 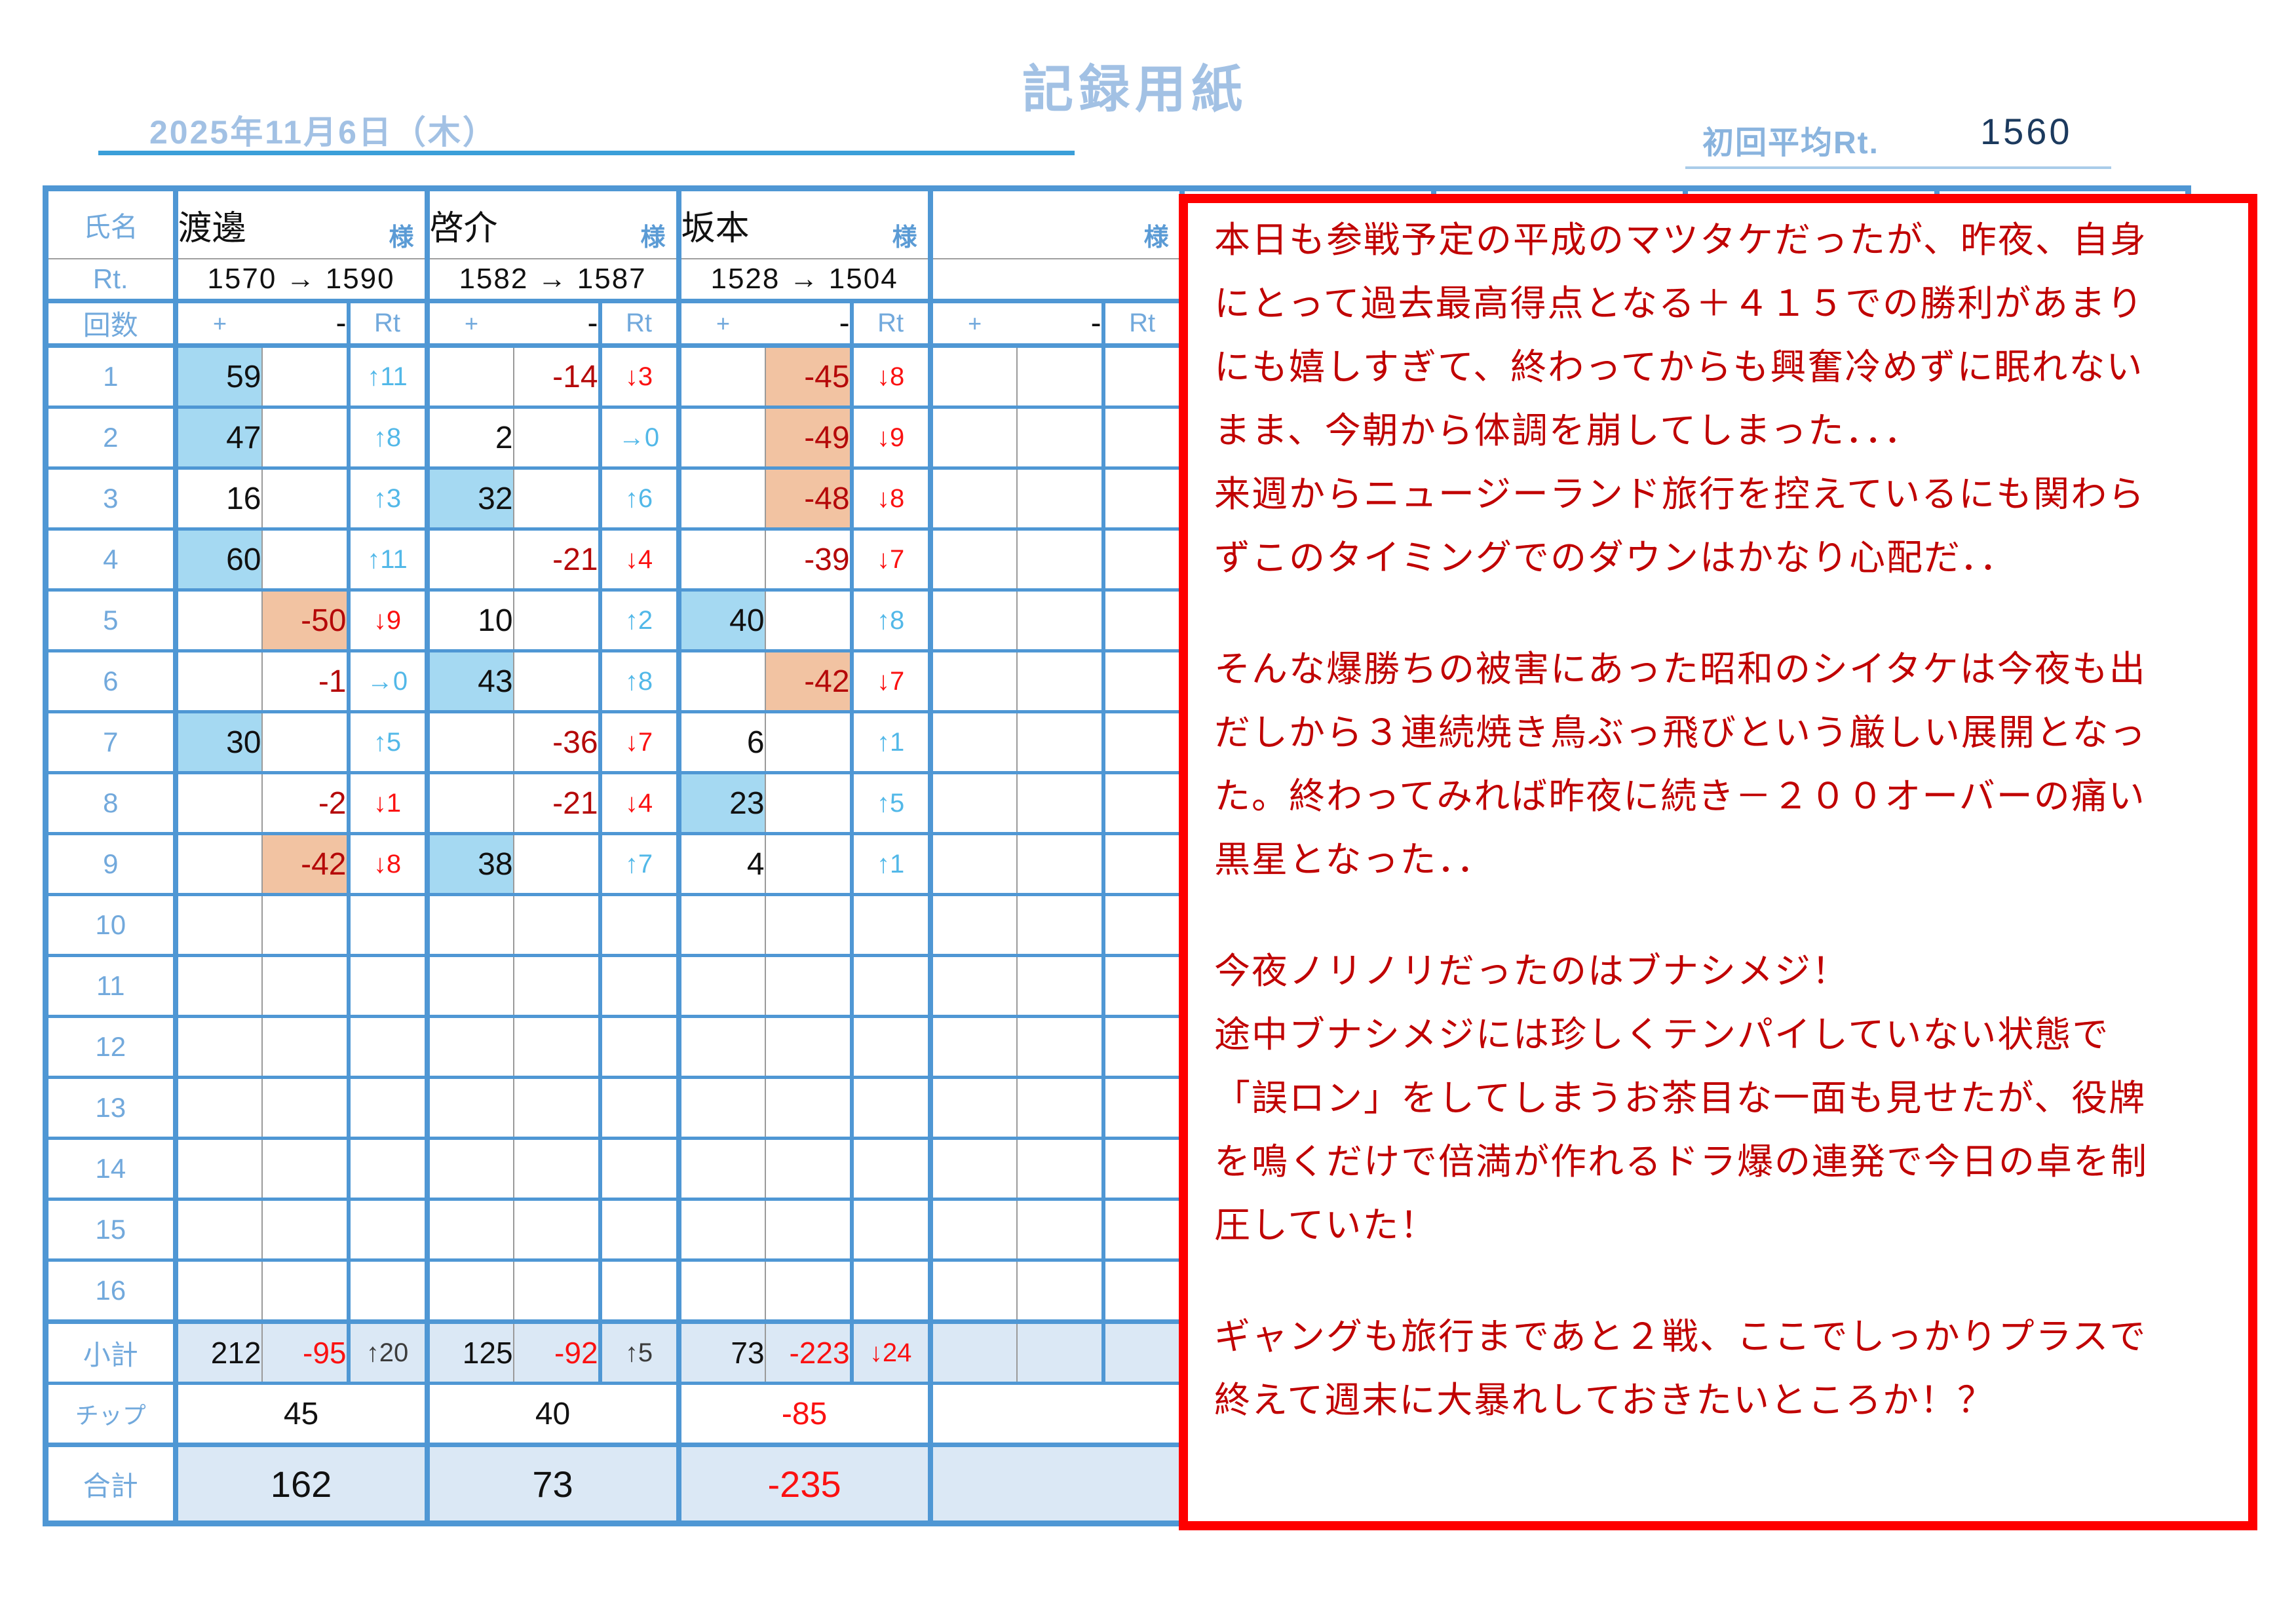 What do you see at coordinates (638, 1351) in the screenshot?
I see `subtotal-rt-delta: ↑5` at bounding box center [638, 1351].